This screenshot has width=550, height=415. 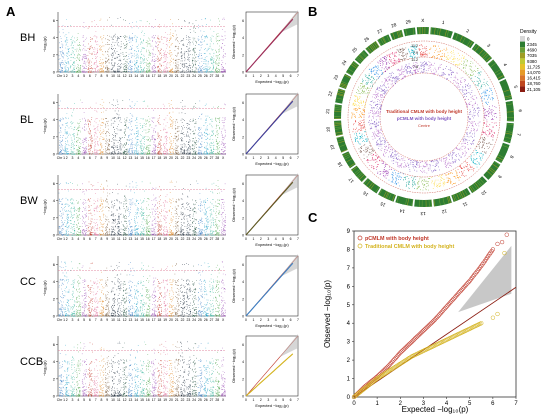 What do you see at coordinates (90, 158) in the screenshot?
I see `chromosome-label: 6` at bounding box center [90, 158].